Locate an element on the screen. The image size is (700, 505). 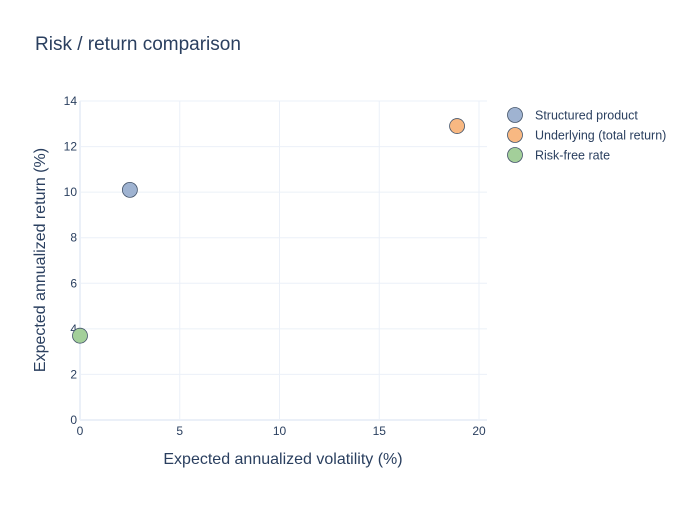
x-tick-label: 0 is located at coordinates (80, 431).